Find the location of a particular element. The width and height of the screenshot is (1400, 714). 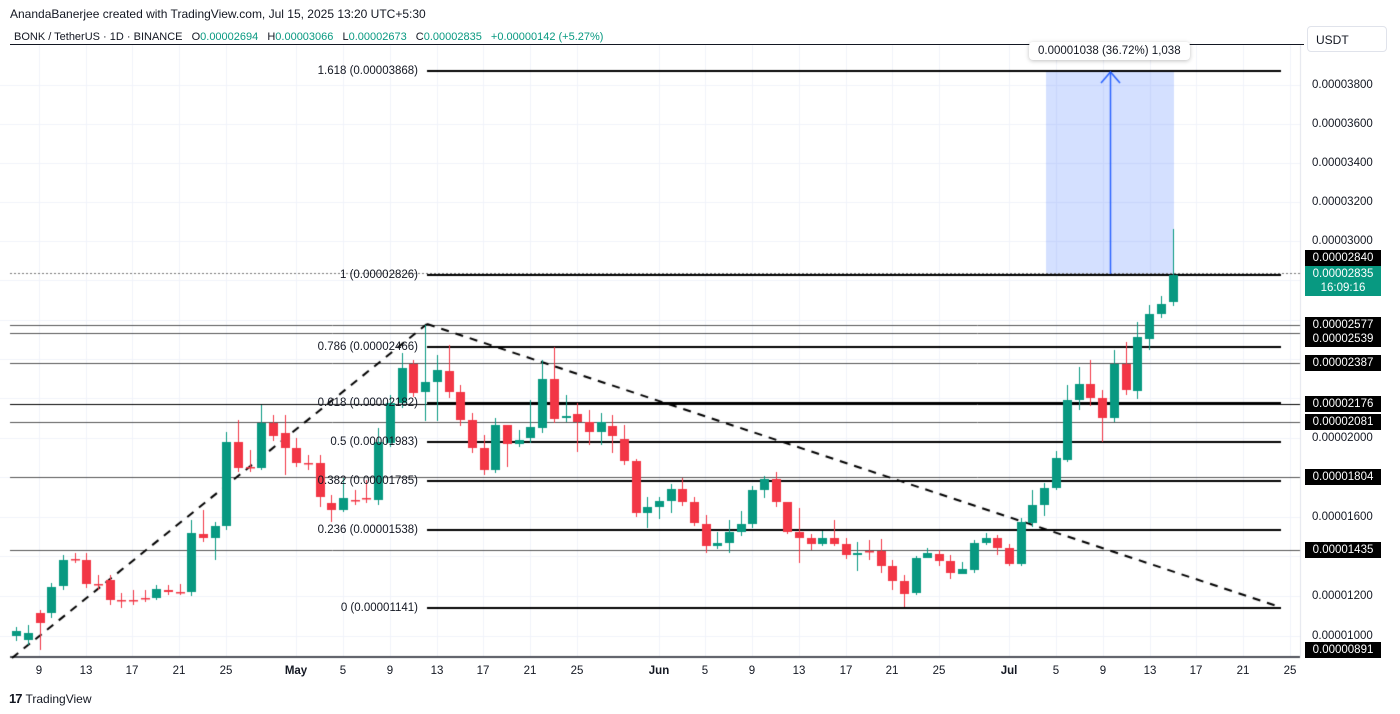

fib-level-label: 0.236 (0.00001538) is located at coordinates (367, 530).